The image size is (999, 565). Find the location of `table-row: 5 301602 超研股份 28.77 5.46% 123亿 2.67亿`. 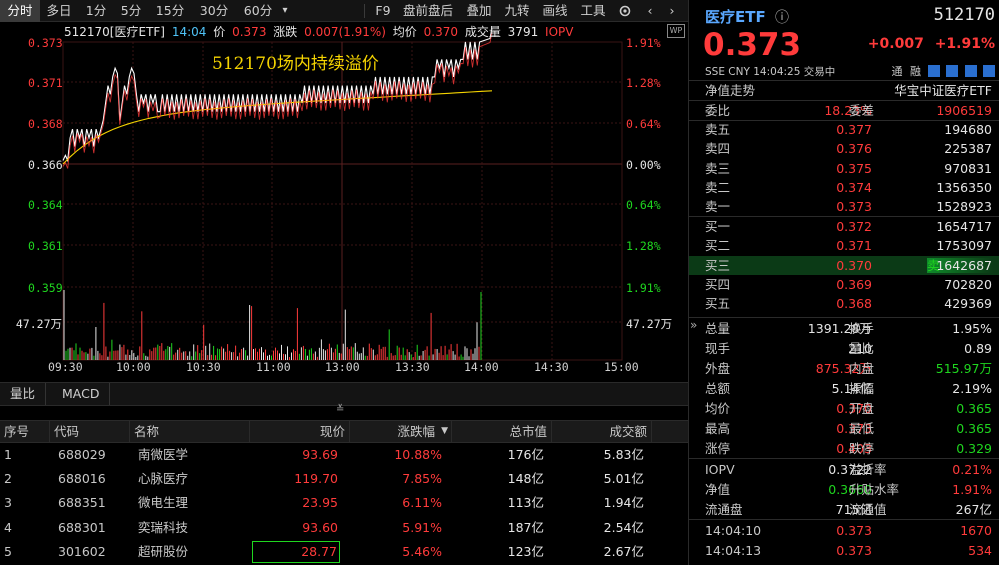

table-row: 5 301602 超研股份 28.77 5.46% 123亿 2.67亿 is located at coordinates (344, 552).